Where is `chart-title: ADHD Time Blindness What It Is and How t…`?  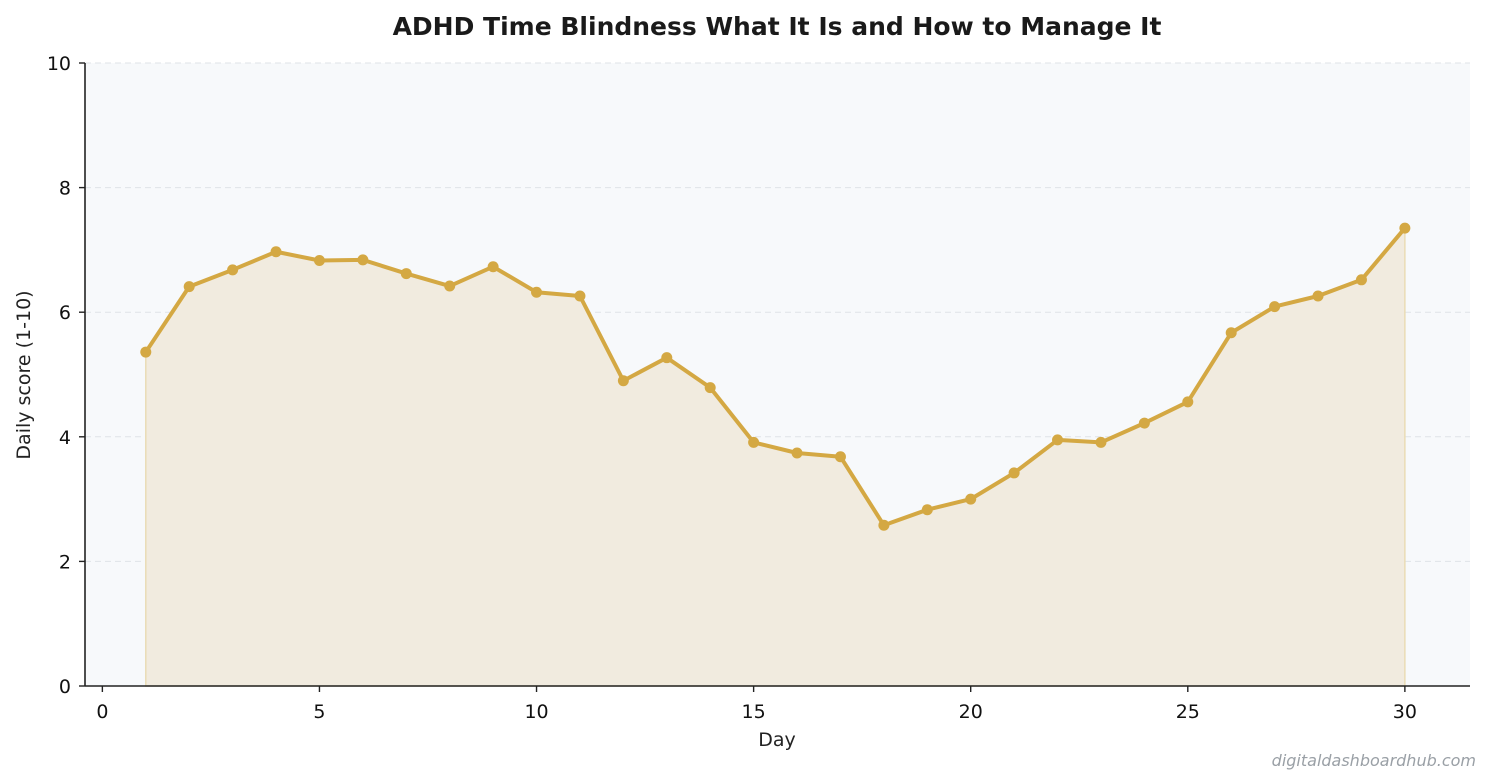 chart-title: ADHD Time Blindness What It Is and How t… is located at coordinates (777, 26).